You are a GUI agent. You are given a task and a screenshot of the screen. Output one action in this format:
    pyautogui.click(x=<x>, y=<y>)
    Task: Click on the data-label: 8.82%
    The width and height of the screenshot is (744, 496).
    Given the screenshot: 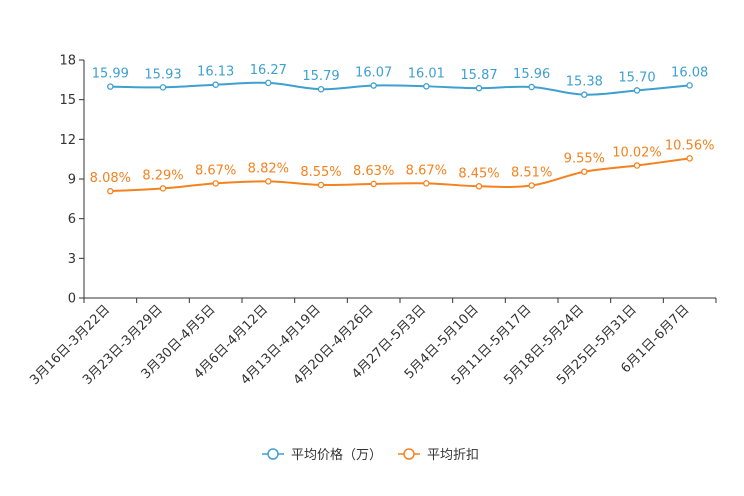 What is the action you would take?
    pyautogui.click(x=268, y=168)
    